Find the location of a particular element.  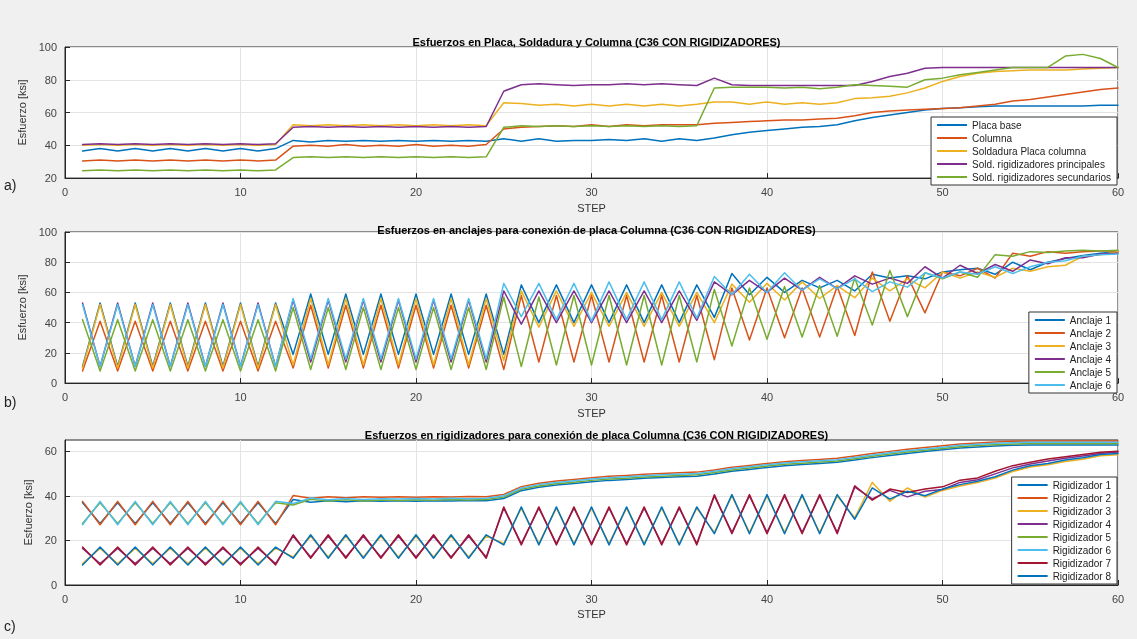

legend-label: Rigidizador 8 is located at coordinates (1082, 576).